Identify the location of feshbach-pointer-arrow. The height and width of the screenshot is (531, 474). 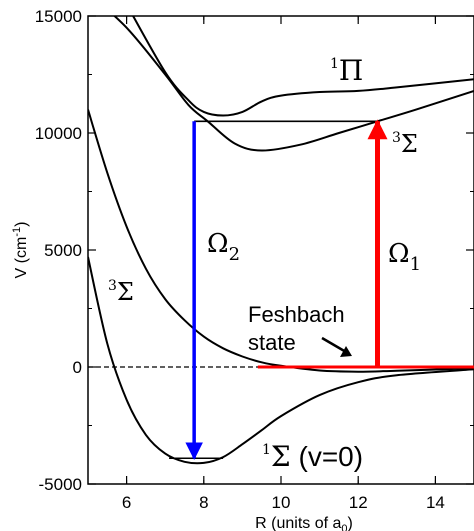
(336, 346).